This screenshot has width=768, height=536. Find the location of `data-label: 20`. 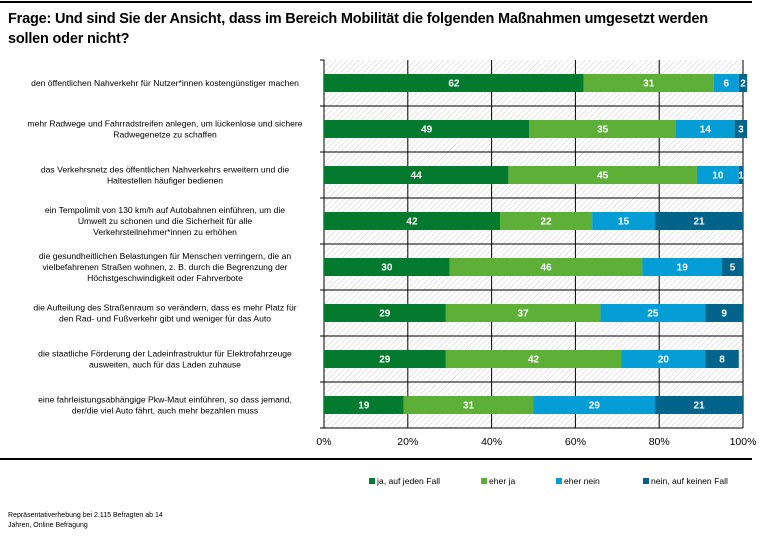

data-label: 20 is located at coordinates (664, 360).